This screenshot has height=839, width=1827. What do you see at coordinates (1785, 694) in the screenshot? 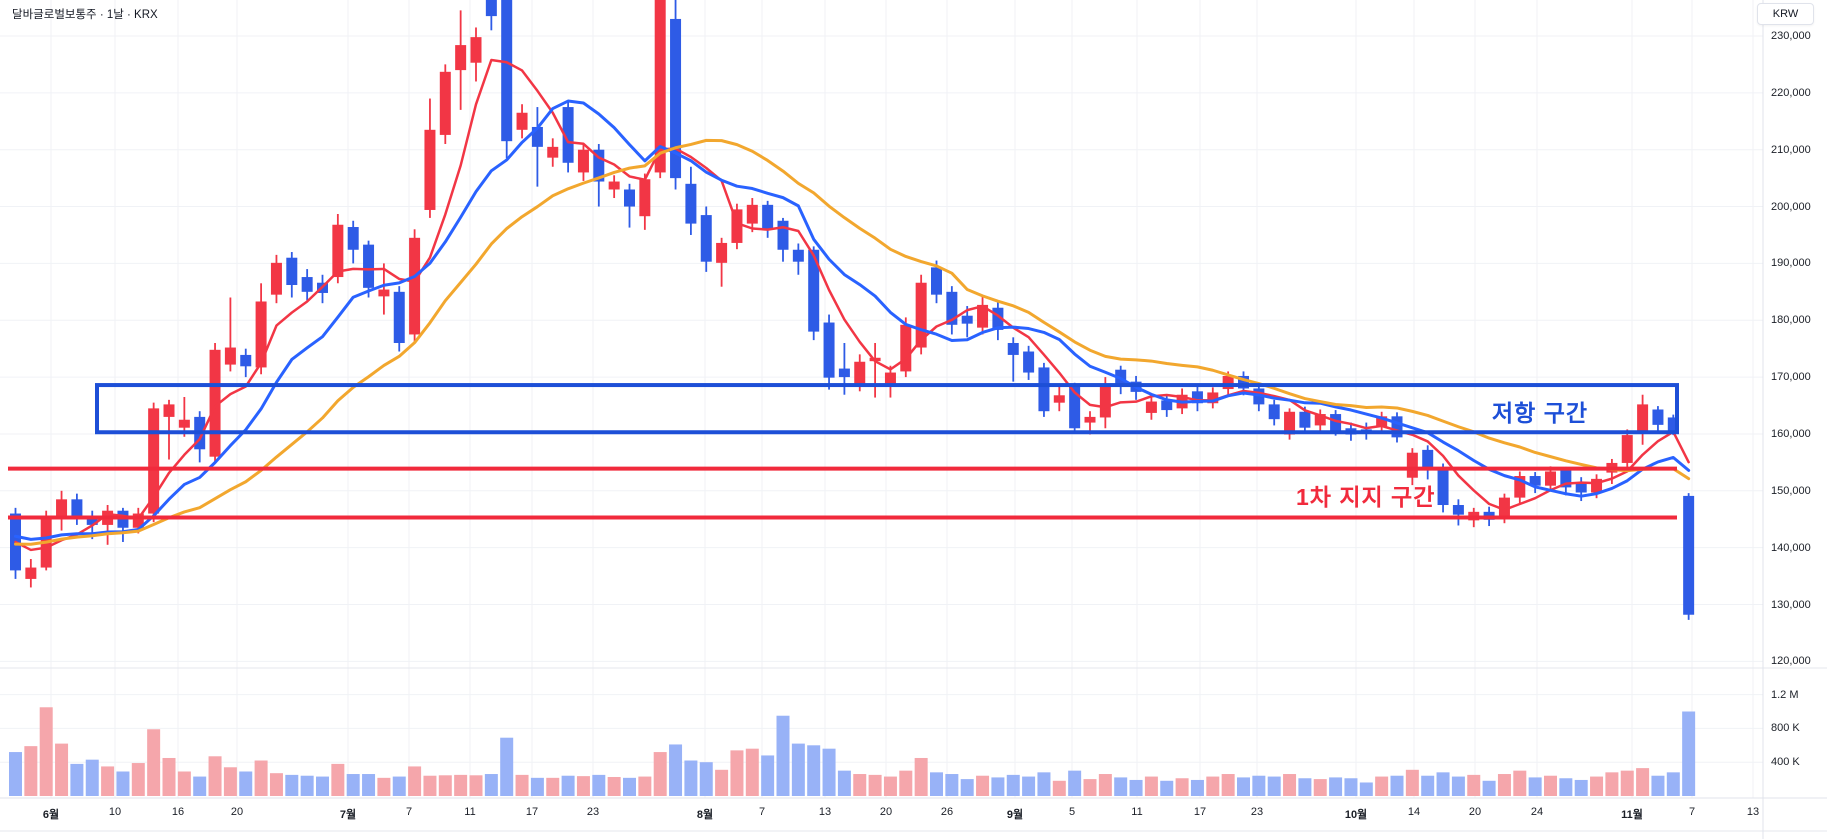
I see `volume-axis-label: 1.2 M` at bounding box center [1785, 694].